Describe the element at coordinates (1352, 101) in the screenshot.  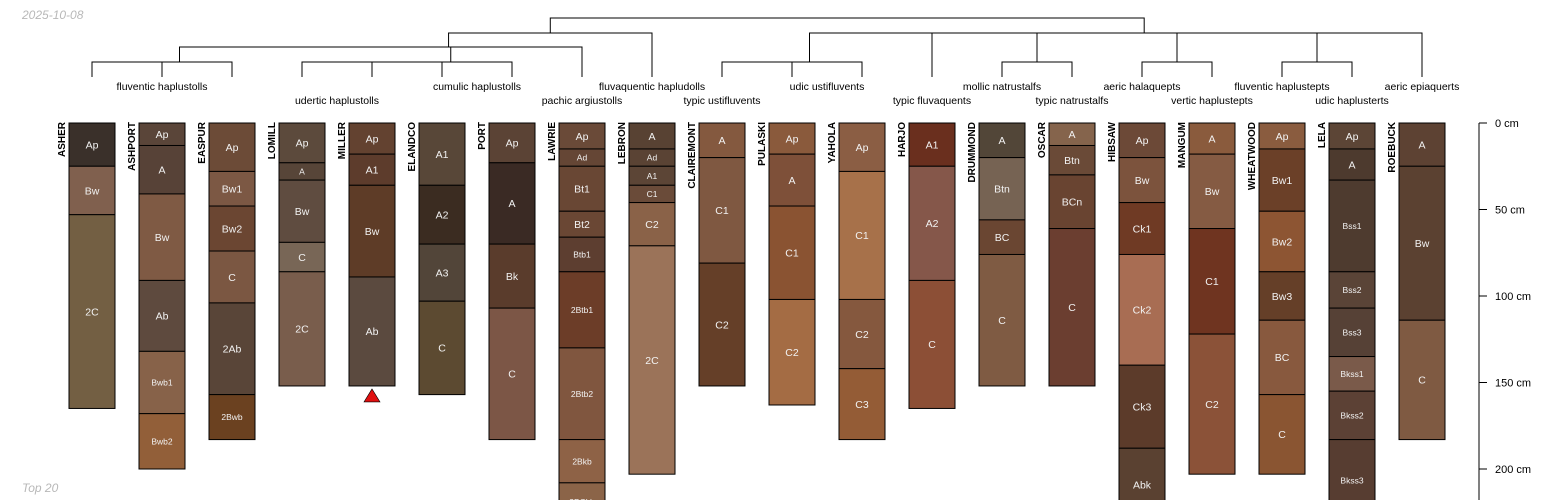
I see `taxon-label: udic haplusterts` at that location.